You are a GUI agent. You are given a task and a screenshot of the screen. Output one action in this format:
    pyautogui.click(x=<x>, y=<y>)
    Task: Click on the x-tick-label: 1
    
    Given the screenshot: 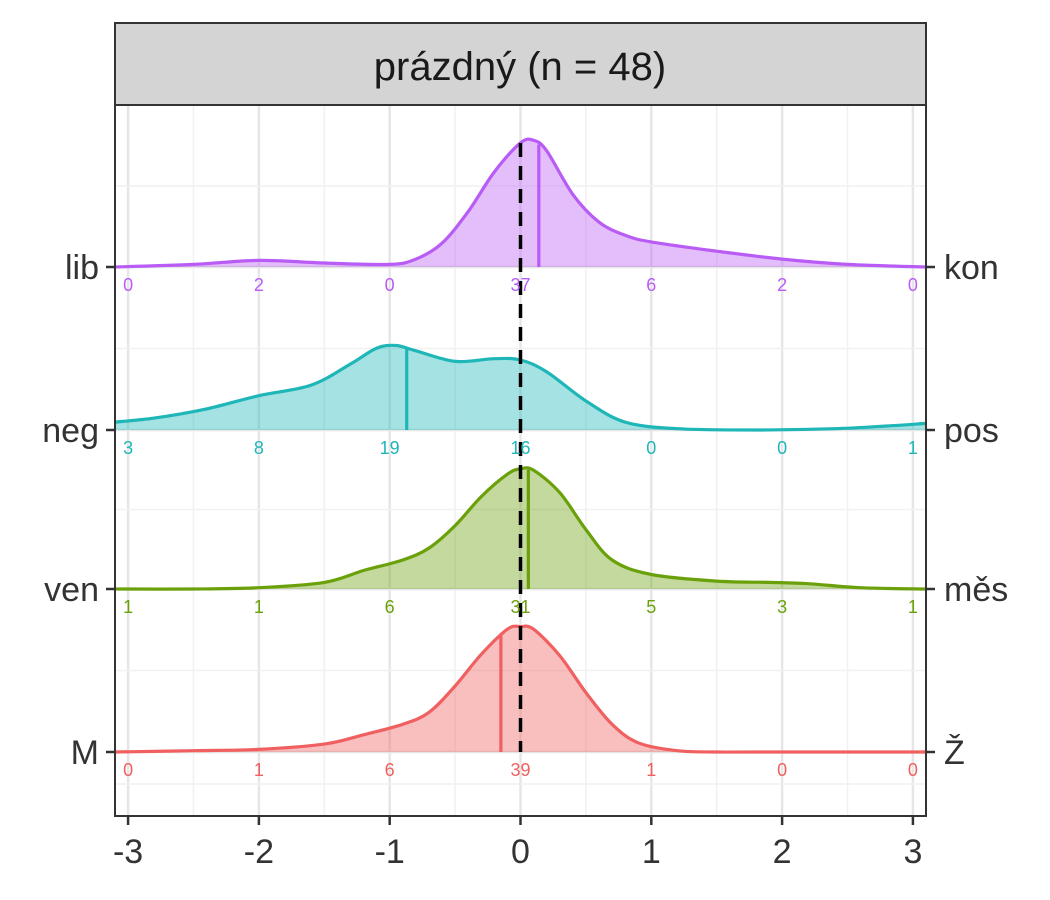 What is the action you would take?
    pyautogui.click(x=651, y=852)
    